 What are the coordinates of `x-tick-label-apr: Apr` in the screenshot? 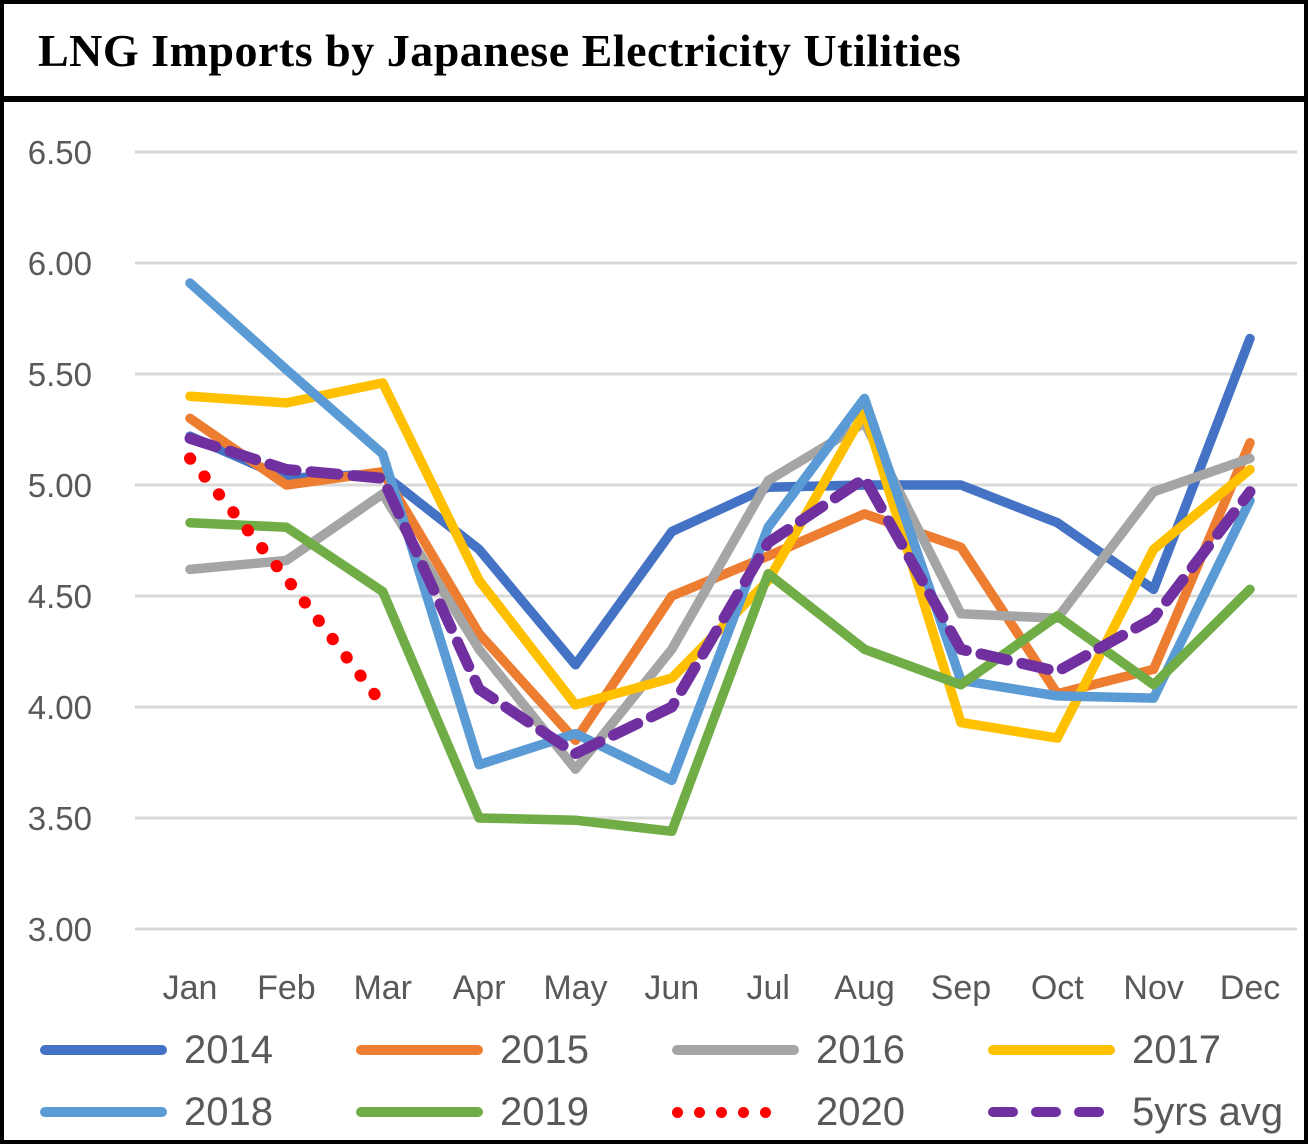 It's located at (479, 988).